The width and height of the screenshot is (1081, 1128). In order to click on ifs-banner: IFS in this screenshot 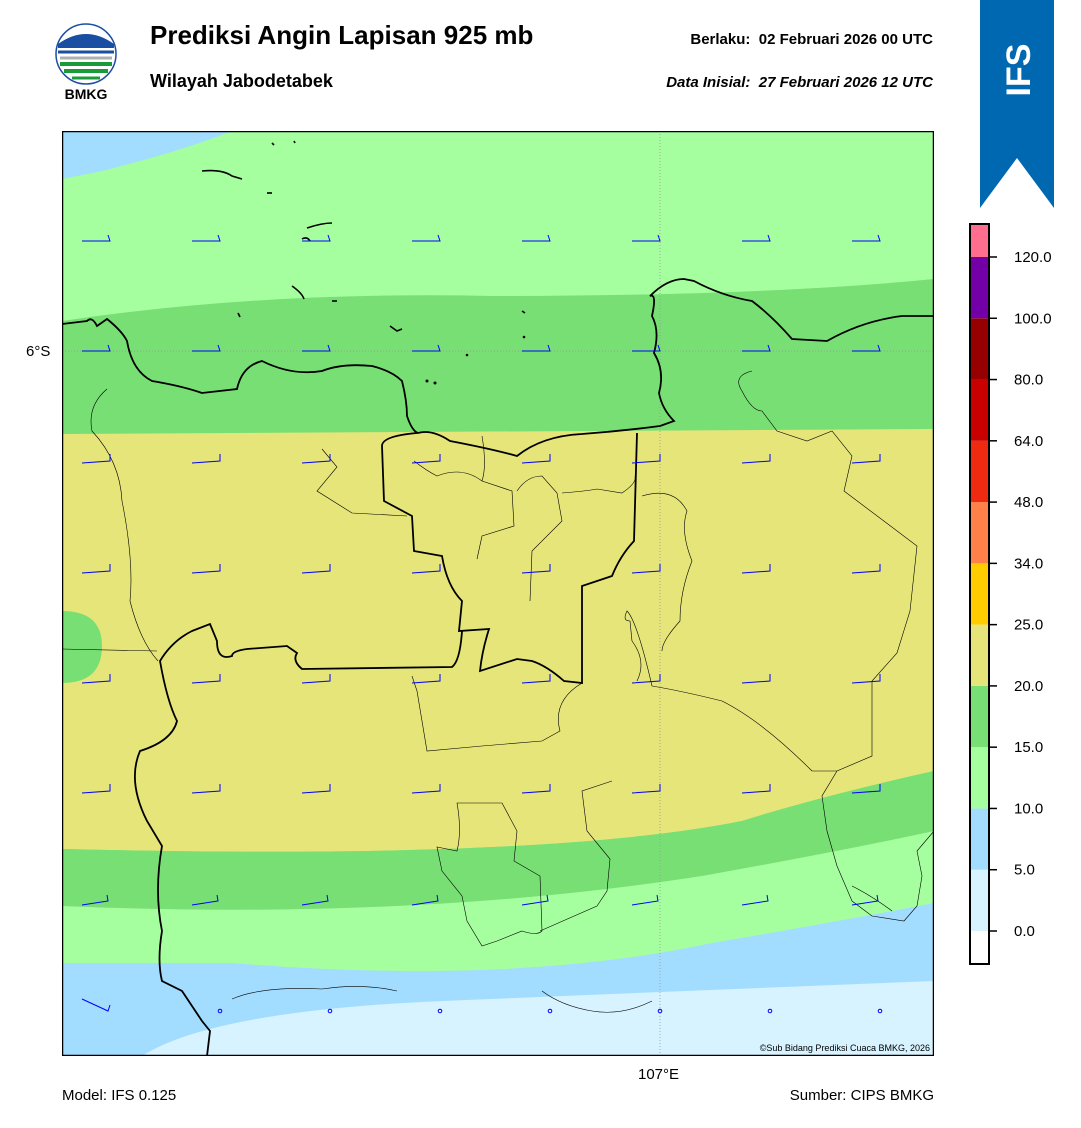, I will do `click(1017, 104)`.